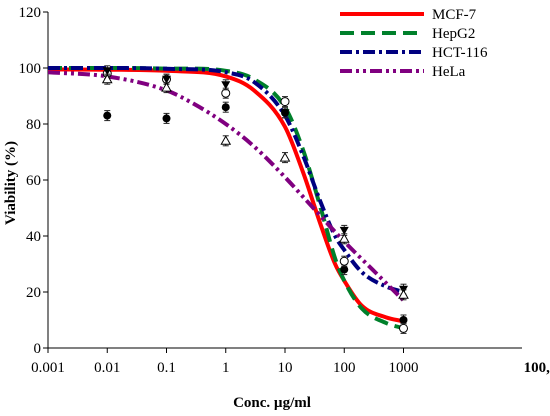  Describe the element at coordinates (30, 13) in the screenshot. I see `y-tick-label: 120` at that location.